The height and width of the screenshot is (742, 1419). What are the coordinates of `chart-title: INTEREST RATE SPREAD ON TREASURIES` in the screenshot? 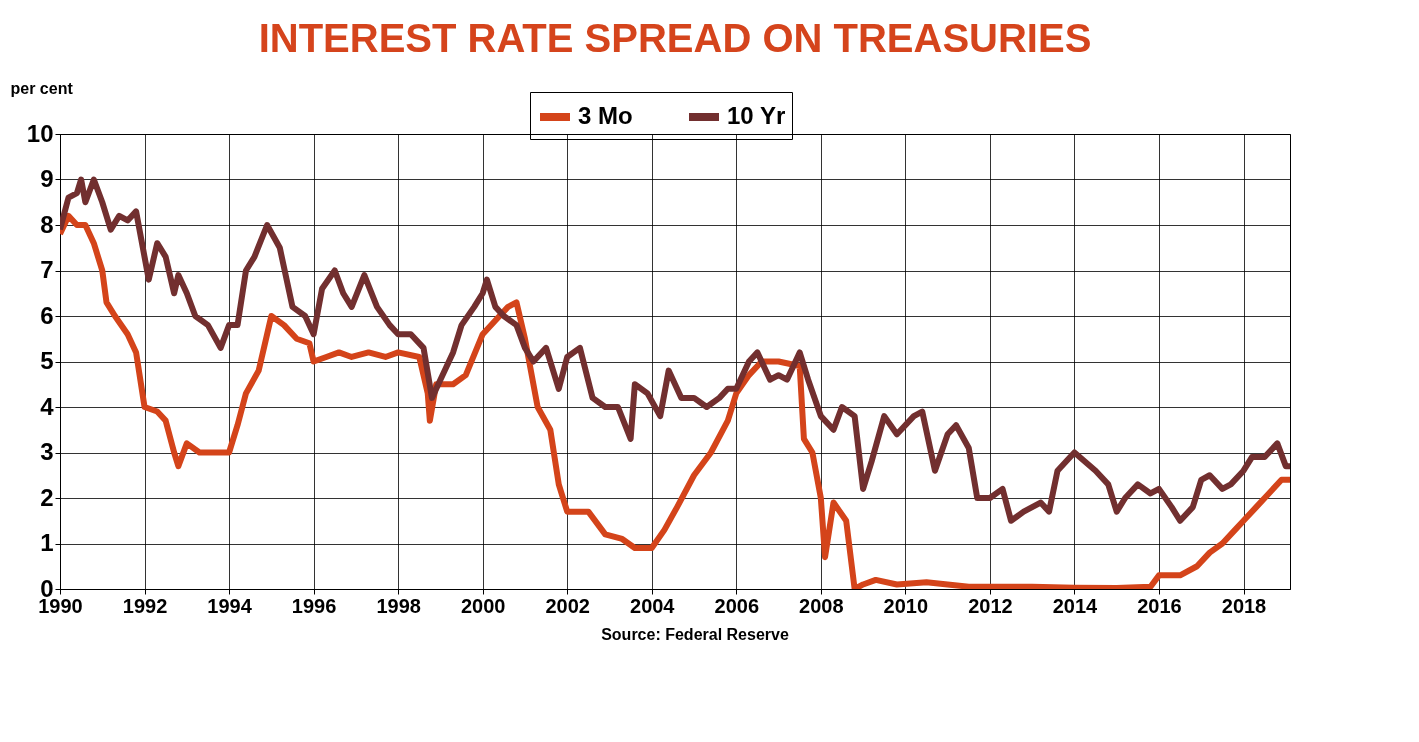 It's located at (675, 38).